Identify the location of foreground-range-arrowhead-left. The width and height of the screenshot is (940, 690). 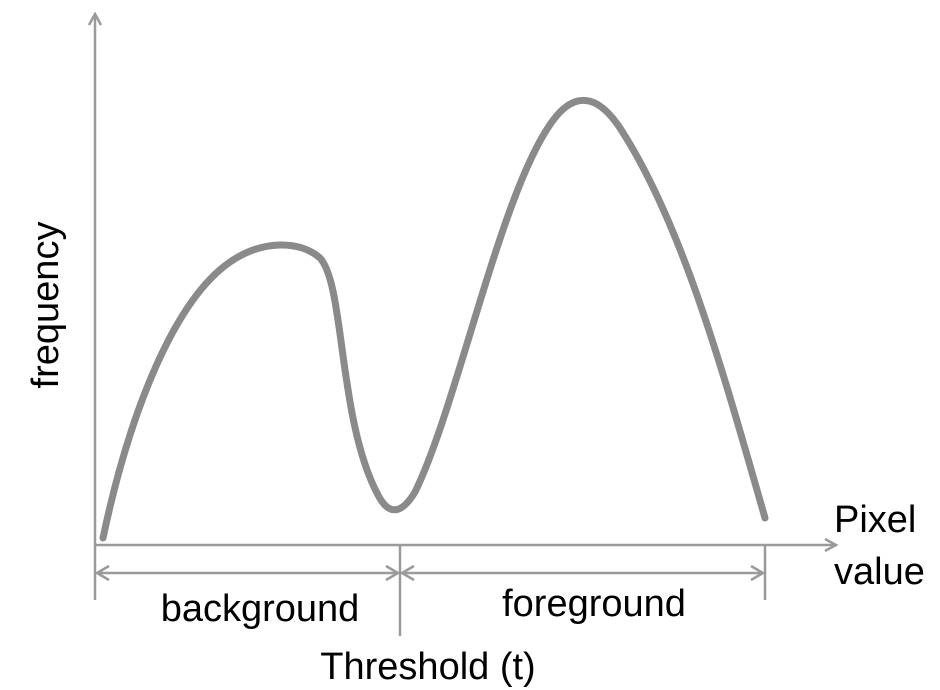
(407, 573).